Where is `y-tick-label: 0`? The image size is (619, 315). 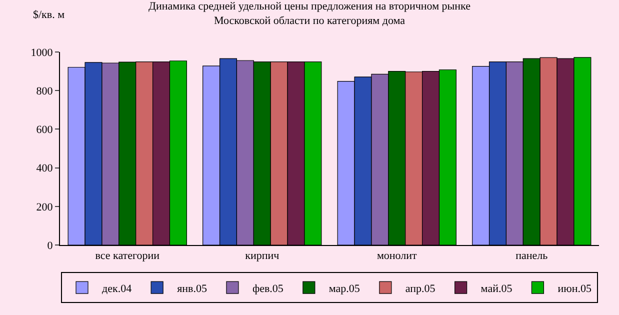 y-tick-label: 0 is located at coordinates (50, 246).